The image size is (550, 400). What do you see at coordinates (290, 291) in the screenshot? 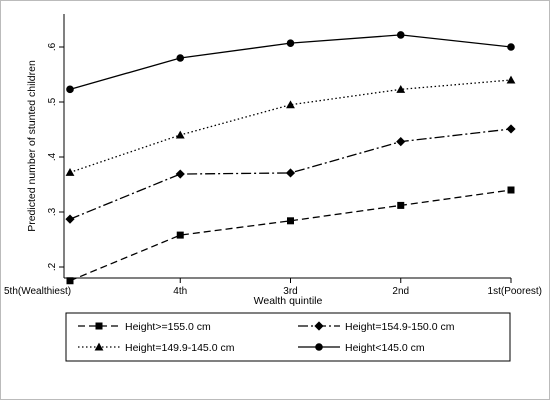
I see `x-tick-label: 3rd` at bounding box center [290, 291].